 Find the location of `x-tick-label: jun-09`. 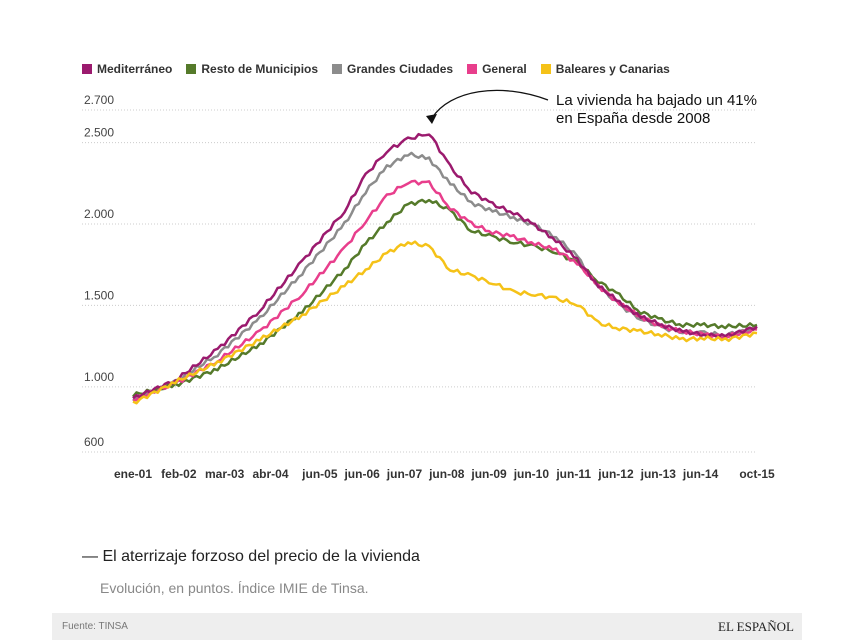

x-tick-label: jun-09 is located at coordinates (488, 474).